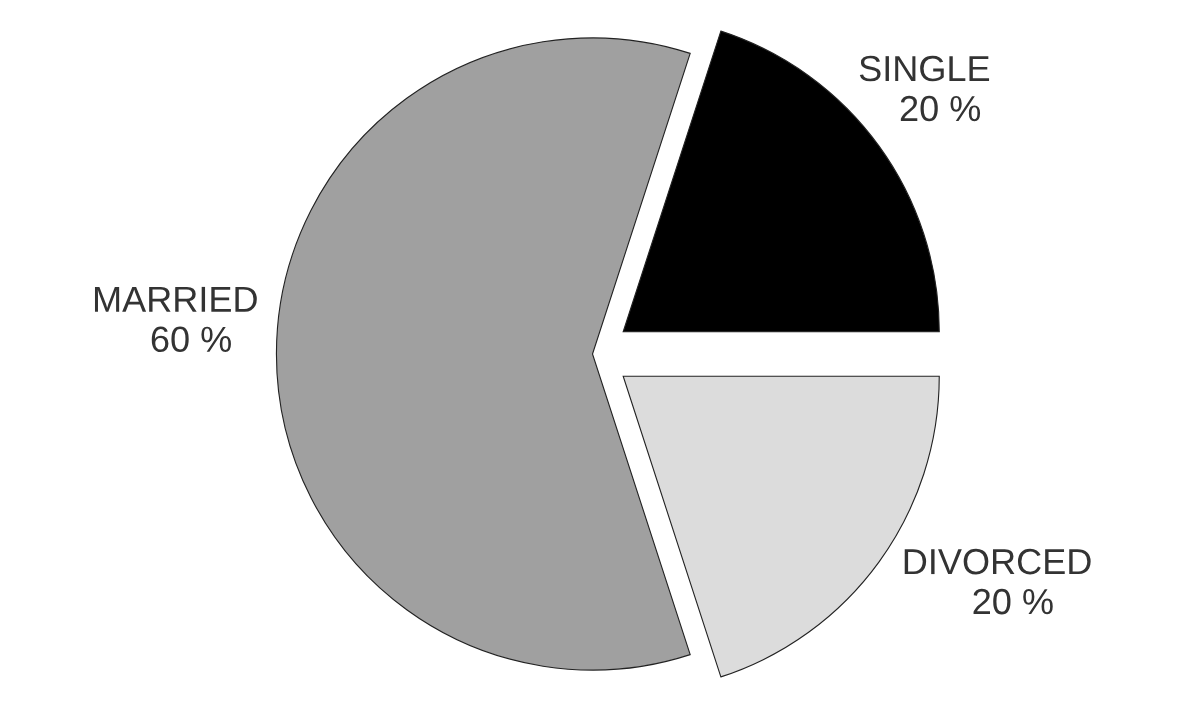 The image size is (1185, 708). Describe the element at coordinates (175, 299) in the screenshot. I see `slice-label: MARRIED` at that location.